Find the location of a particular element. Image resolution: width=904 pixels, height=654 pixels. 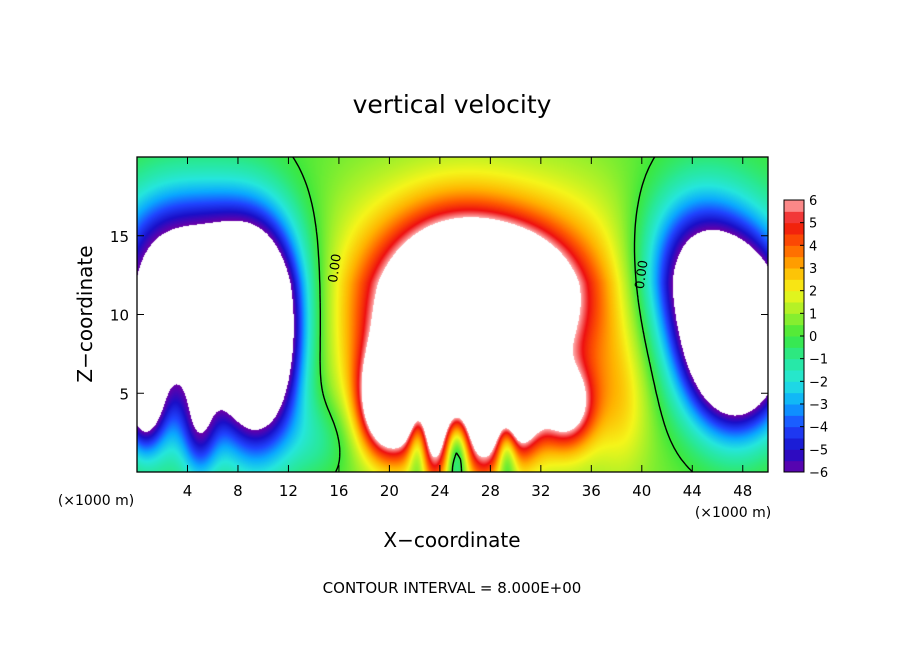

x-tick-label: 16 is located at coordinates (338, 491).